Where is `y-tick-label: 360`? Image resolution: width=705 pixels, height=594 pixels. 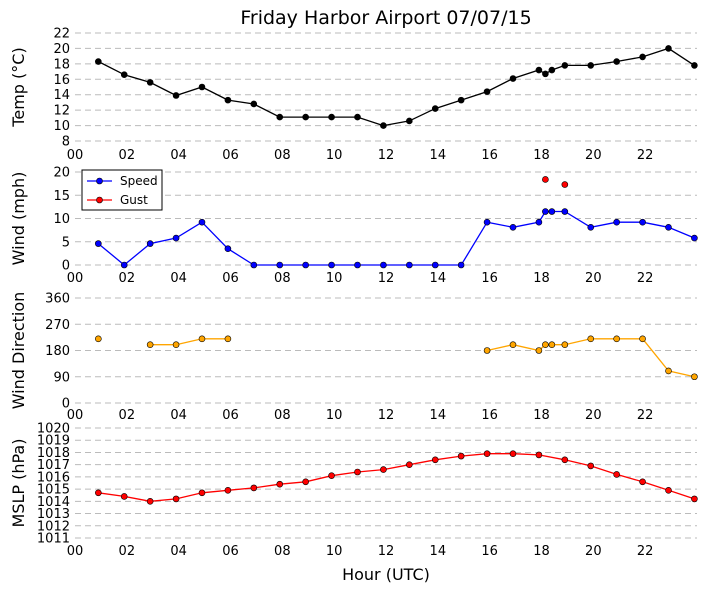
y-tick-label: 360 is located at coordinates (57, 299).